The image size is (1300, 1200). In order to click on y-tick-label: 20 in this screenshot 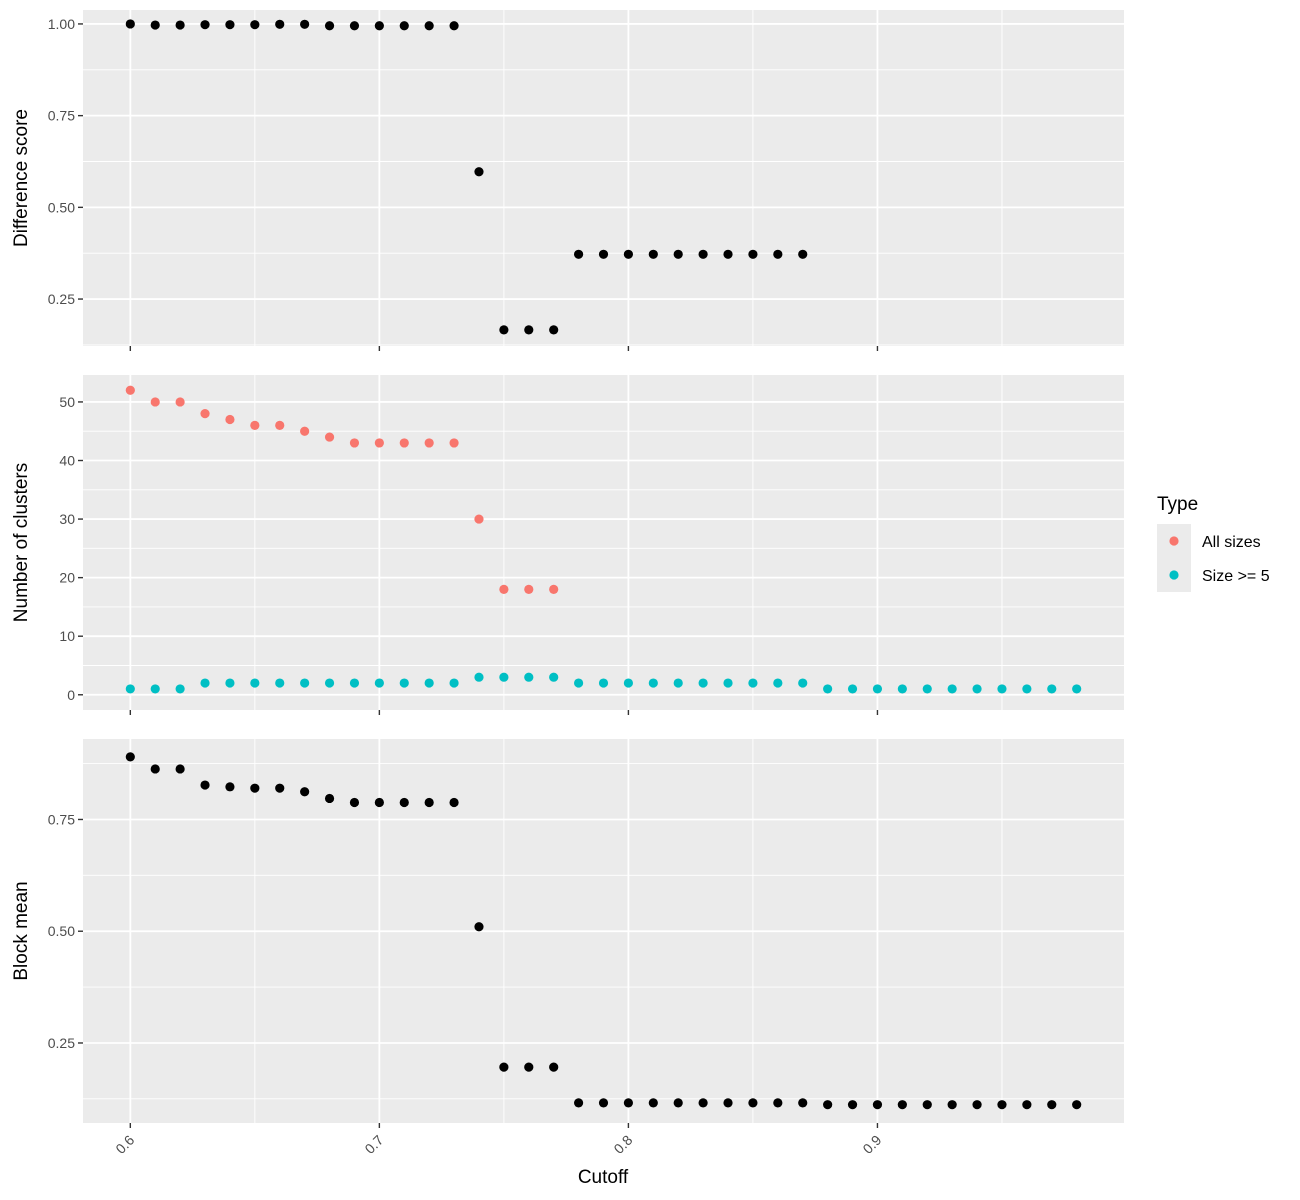, I will do `click(67, 578)`.